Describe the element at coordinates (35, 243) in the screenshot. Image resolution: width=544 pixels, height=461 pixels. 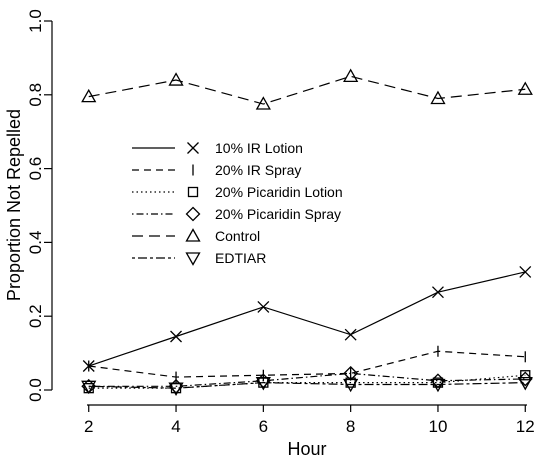
I see `y-tick-label: 0.4` at that location.